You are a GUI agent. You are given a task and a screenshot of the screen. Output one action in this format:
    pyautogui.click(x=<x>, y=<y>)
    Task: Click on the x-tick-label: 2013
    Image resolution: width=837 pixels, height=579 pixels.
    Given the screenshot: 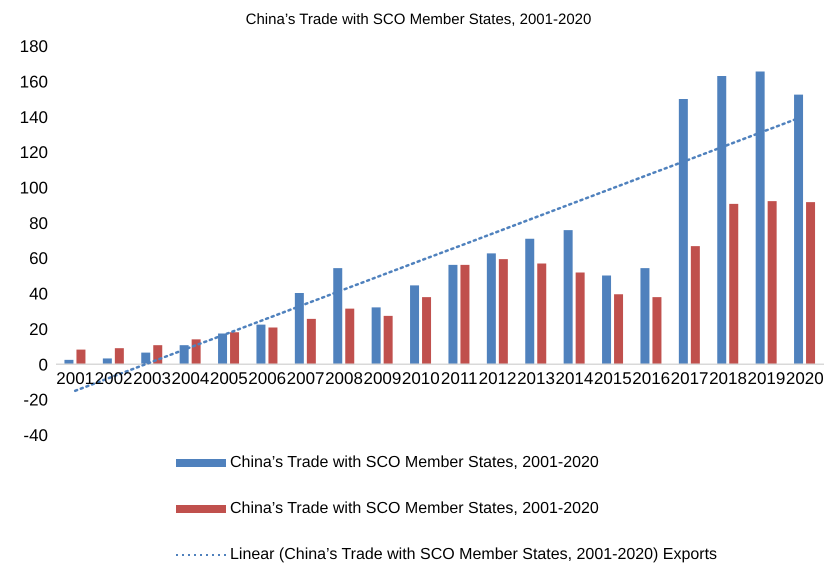 What is the action you would take?
    pyautogui.click(x=536, y=378)
    